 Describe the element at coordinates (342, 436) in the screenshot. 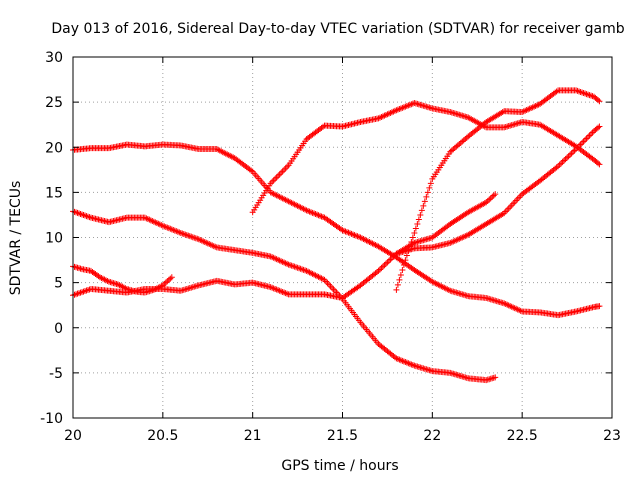

I see `x-tick-label: 21.5` at that location.